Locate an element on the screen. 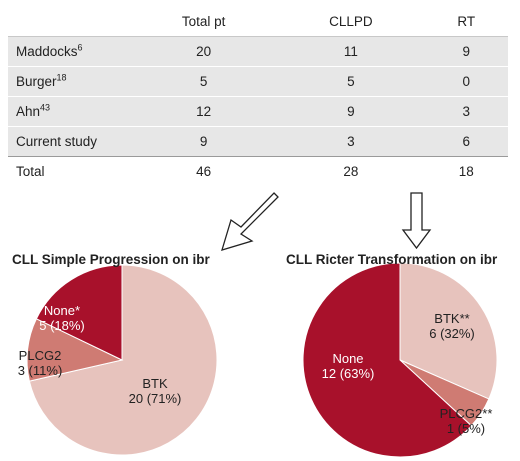 The width and height of the screenshot is (520, 461). study-name: Burger18 is located at coordinates (69, 81).